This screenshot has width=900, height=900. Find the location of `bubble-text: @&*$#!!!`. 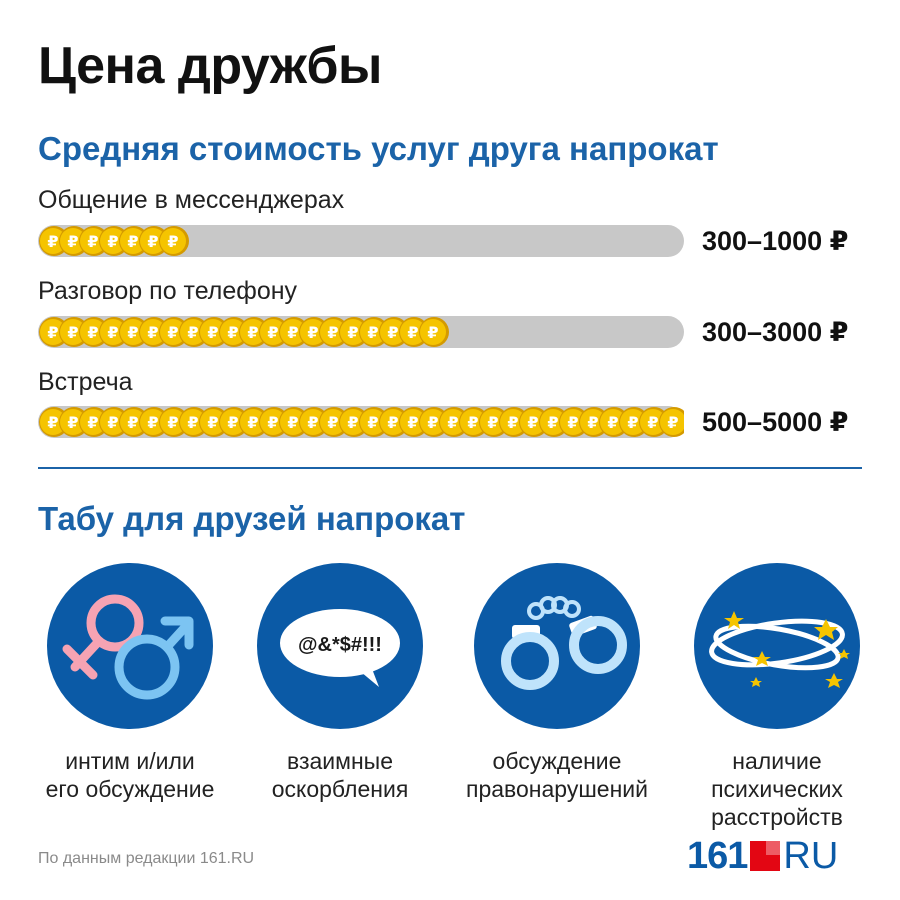

bubble-text: @&*$#!!! is located at coordinates (340, 645).